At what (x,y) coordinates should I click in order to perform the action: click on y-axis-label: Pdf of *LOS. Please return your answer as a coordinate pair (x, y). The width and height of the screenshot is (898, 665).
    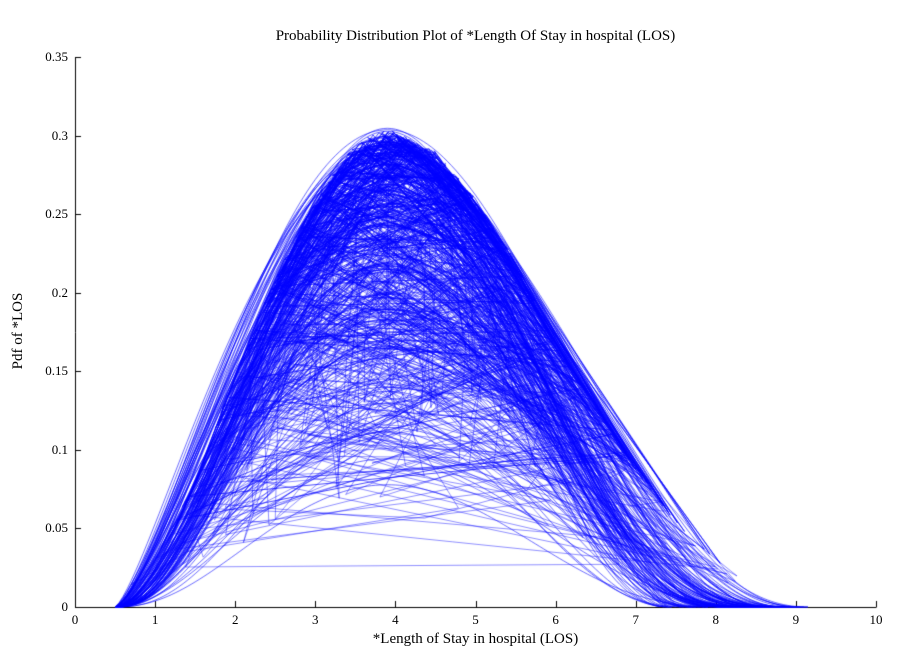
    Looking at the image, I should click on (18, 331).